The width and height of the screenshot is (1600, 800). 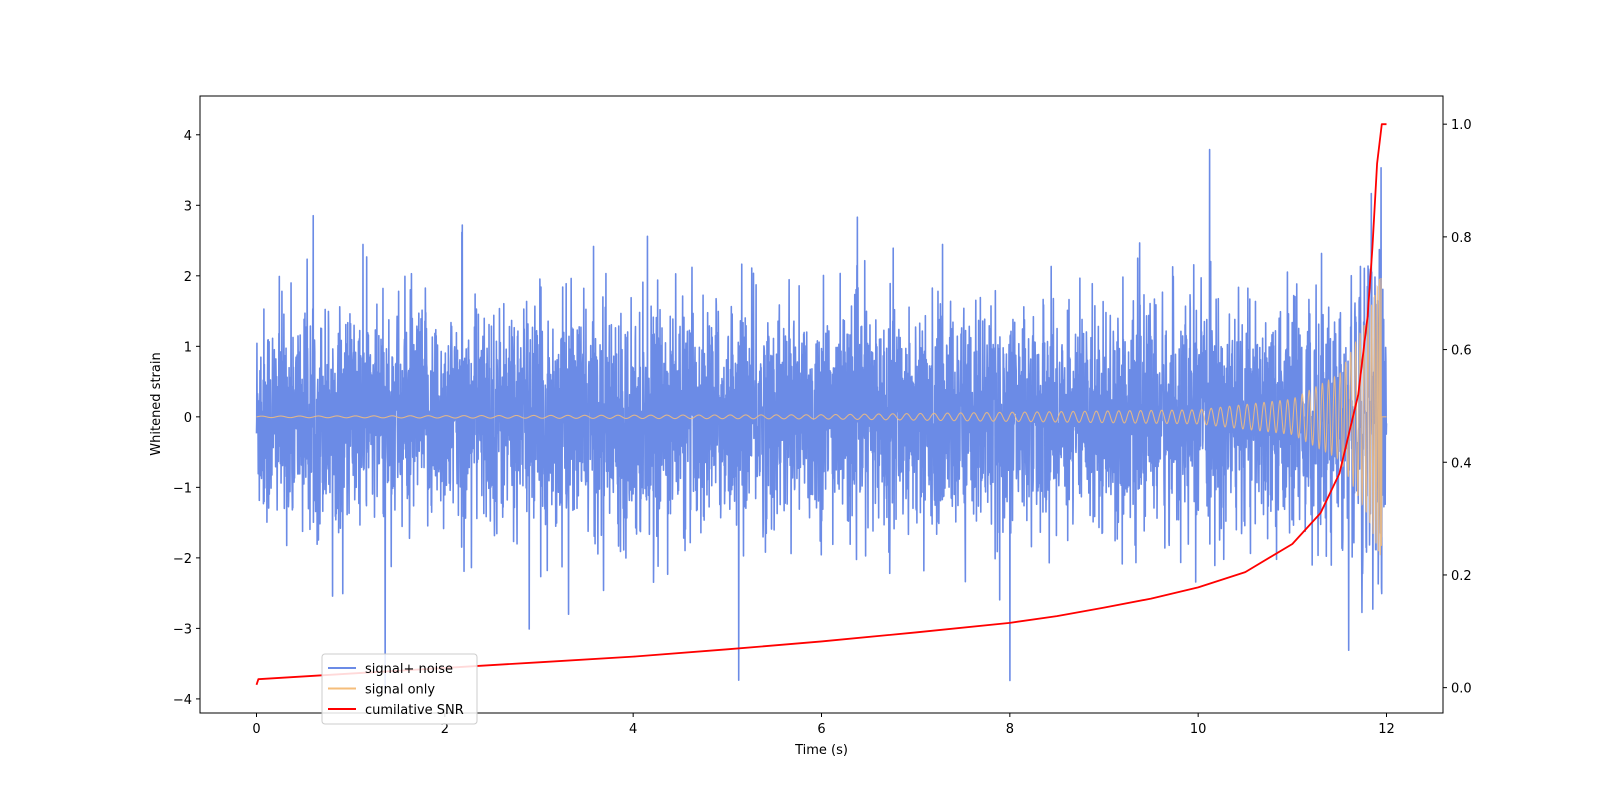 I want to click on legend-box, so click(x=399, y=689).